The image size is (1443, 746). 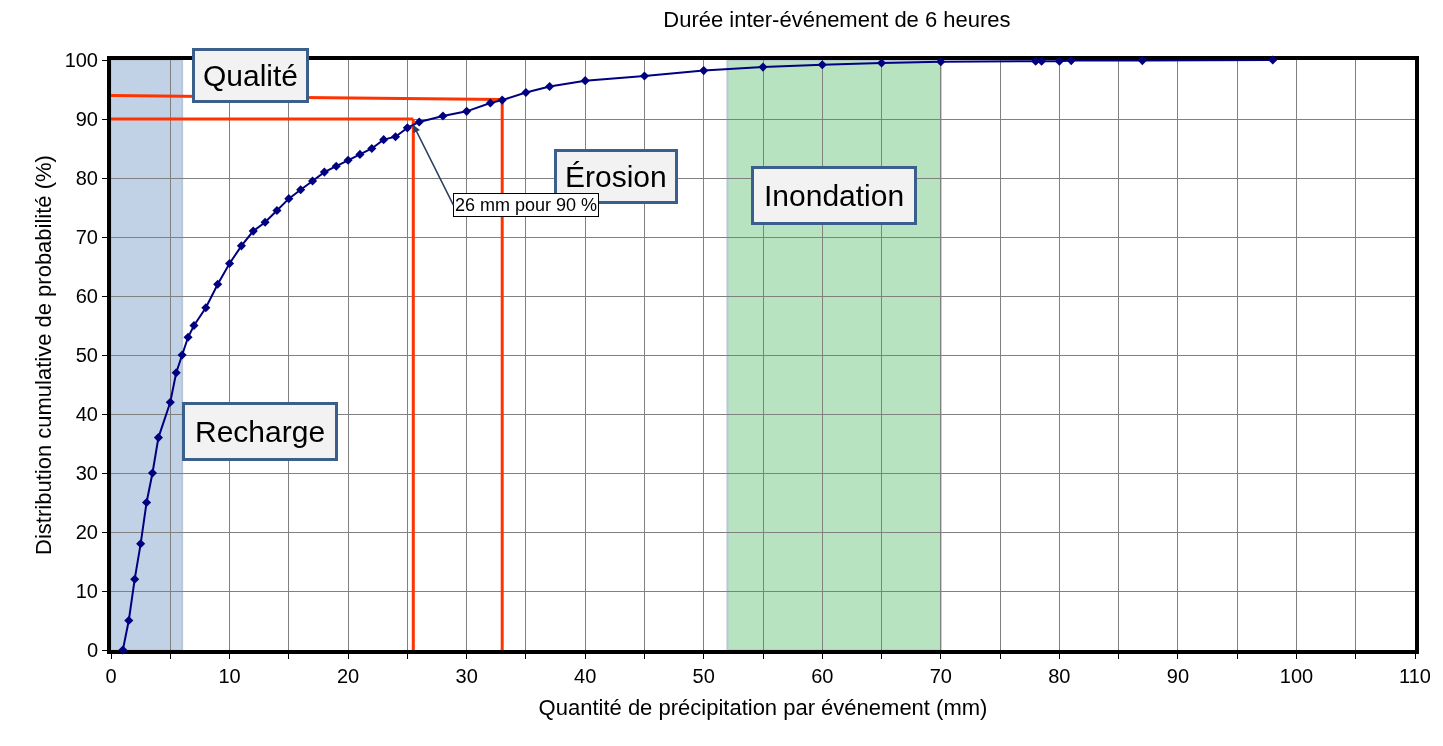 I want to click on annotation: Qualité, so click(x=251, y=75).